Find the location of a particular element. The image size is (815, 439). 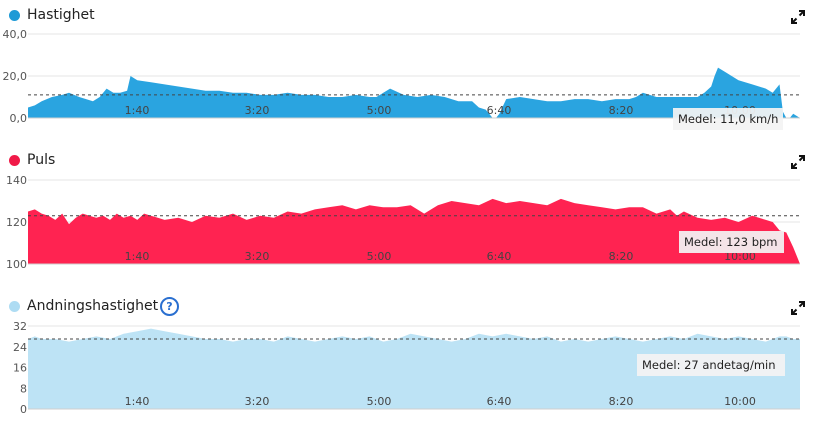

speed-average-label-text: Medel: 11,0 km/h is located at coordinates (728, 119).